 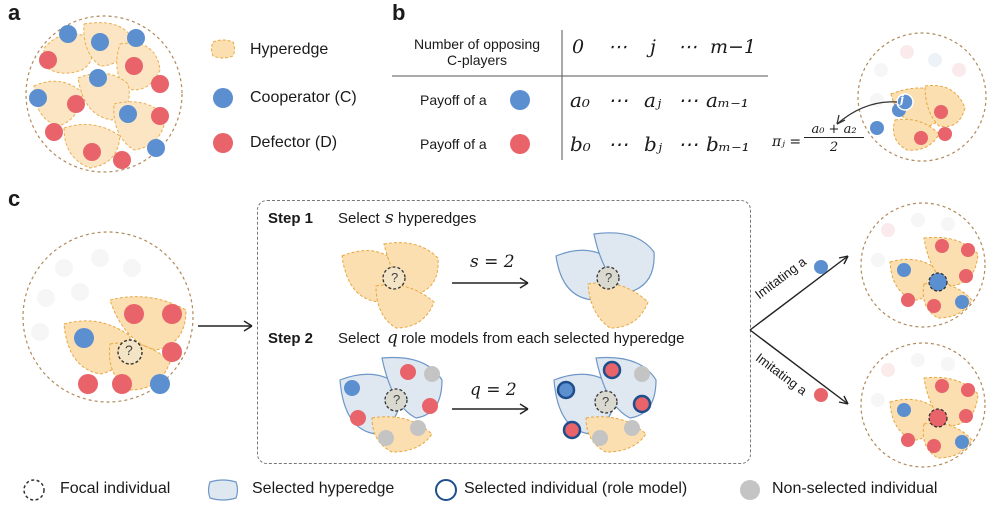 I want to click on pi-arrow, so click(x=867, y=113).